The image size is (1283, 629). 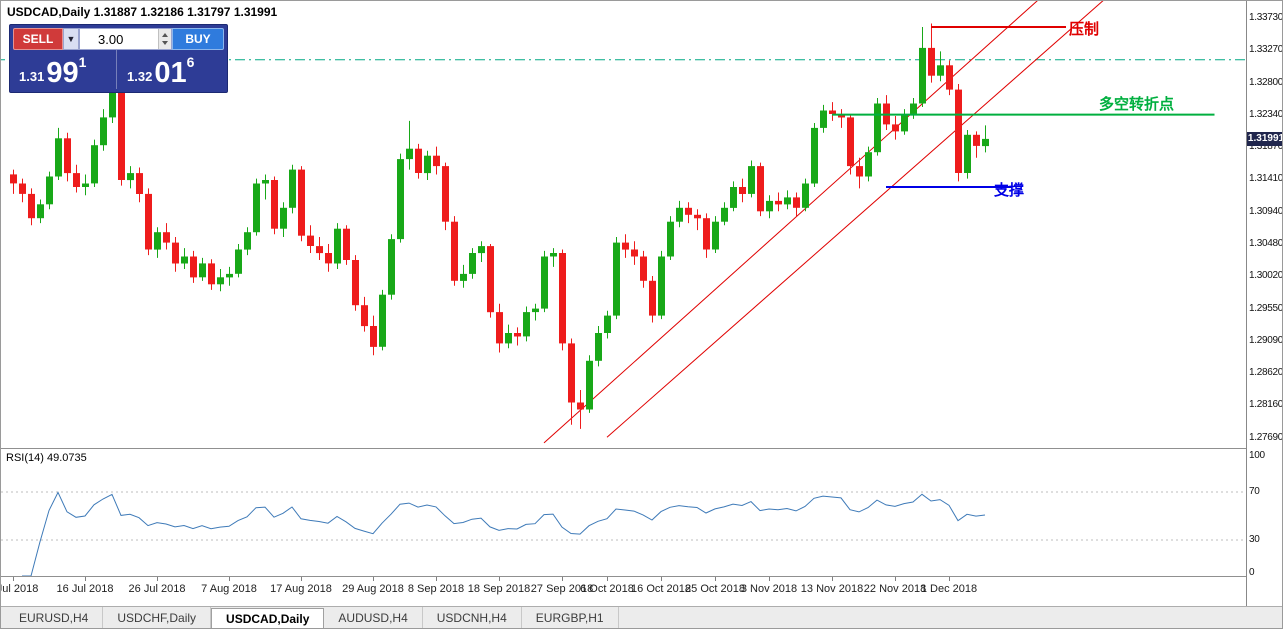 I want to click on bid-big-digits: 99, so click(x=62, y=73).